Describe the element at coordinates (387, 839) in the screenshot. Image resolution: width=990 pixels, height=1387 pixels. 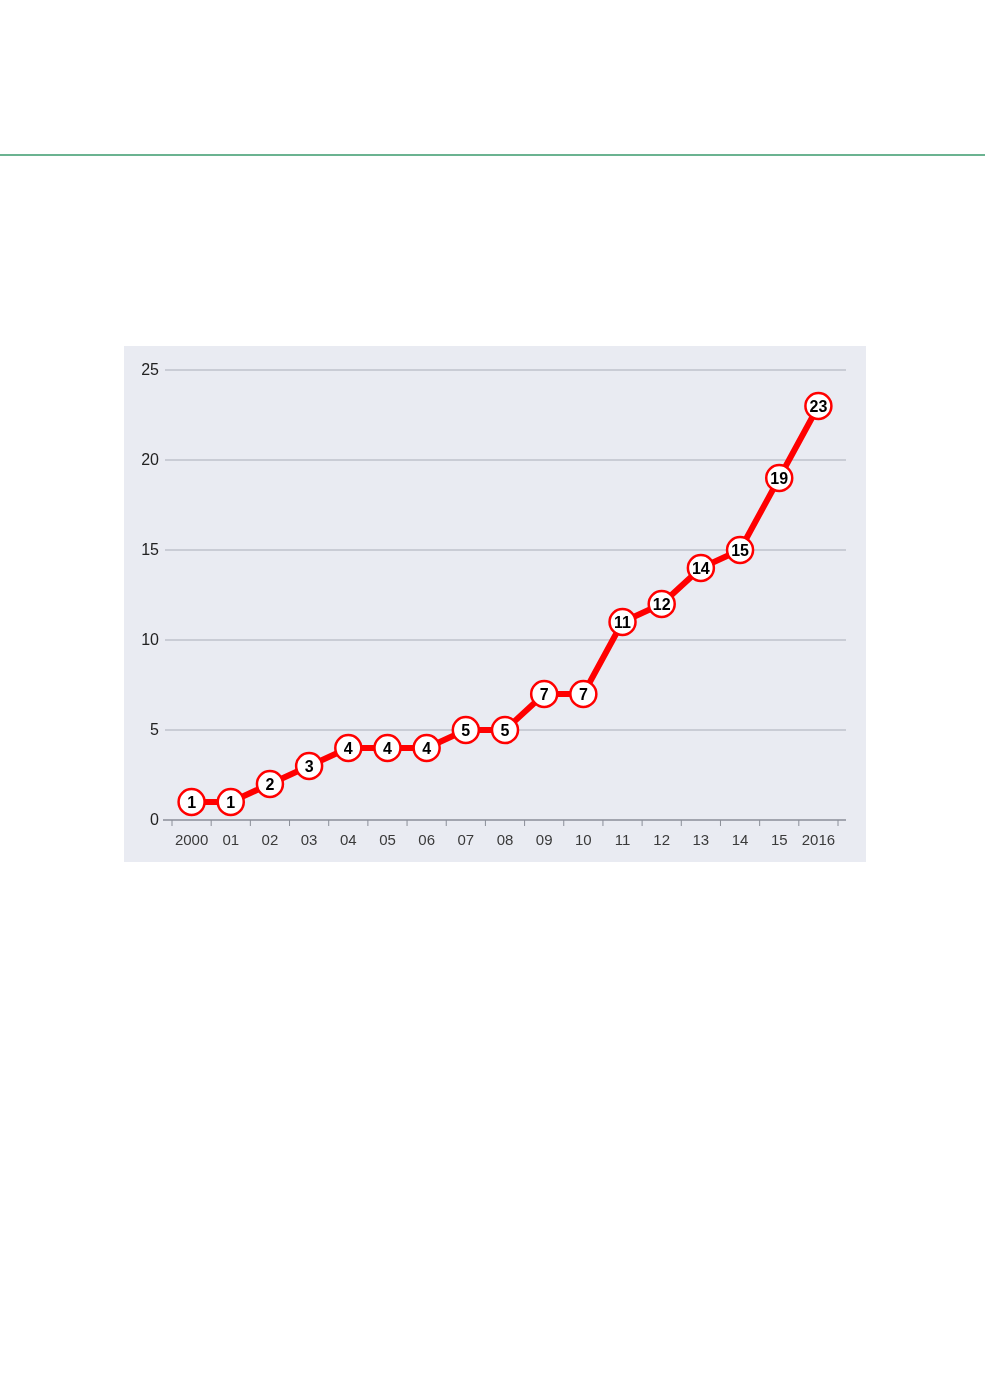
I see `x-tick-label: 05` at that location.